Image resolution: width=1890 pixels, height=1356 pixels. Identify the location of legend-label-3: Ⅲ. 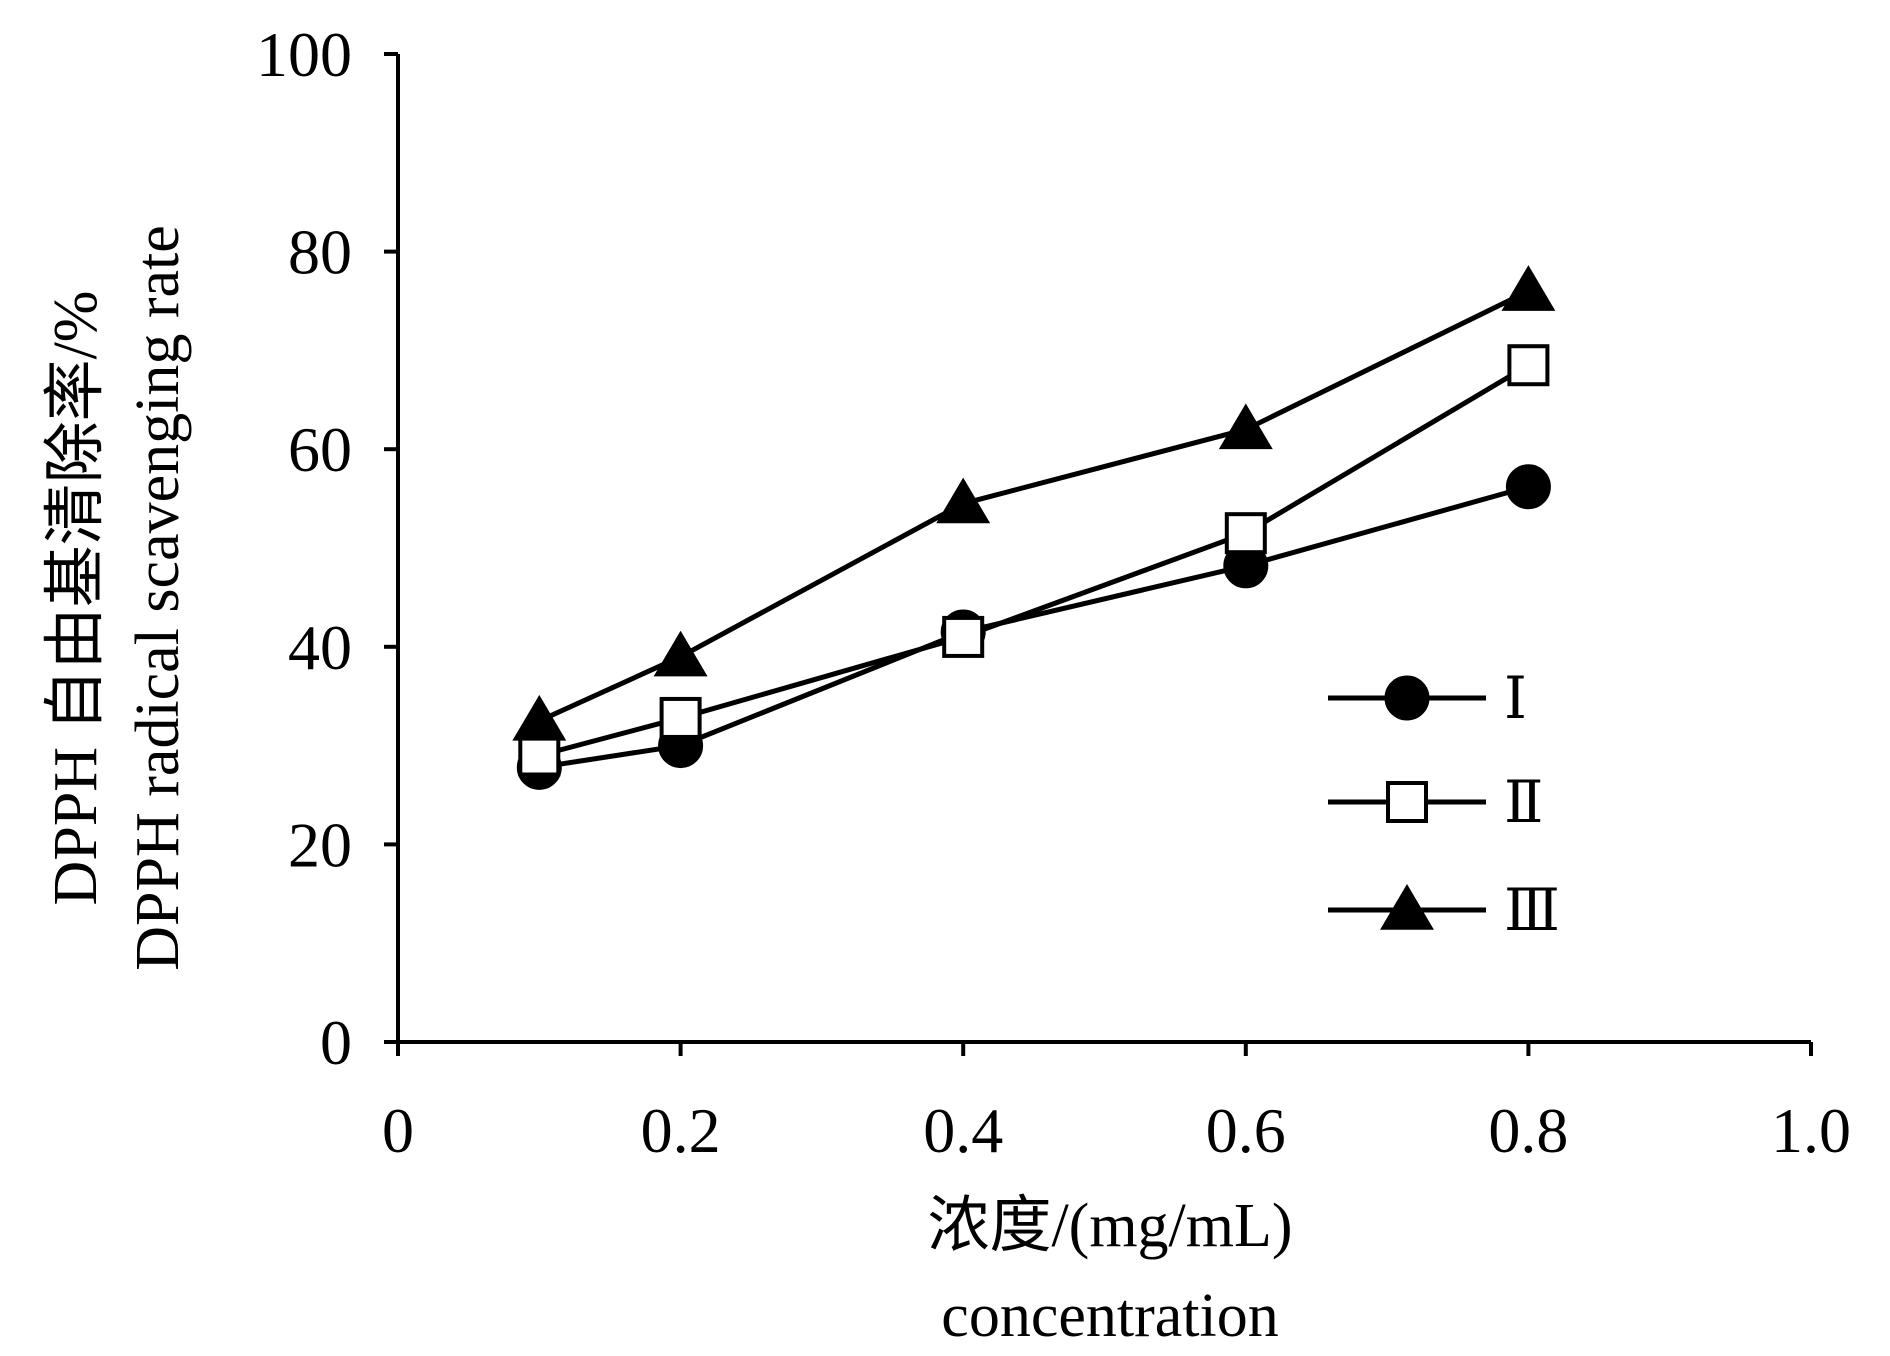
(1532, 910).